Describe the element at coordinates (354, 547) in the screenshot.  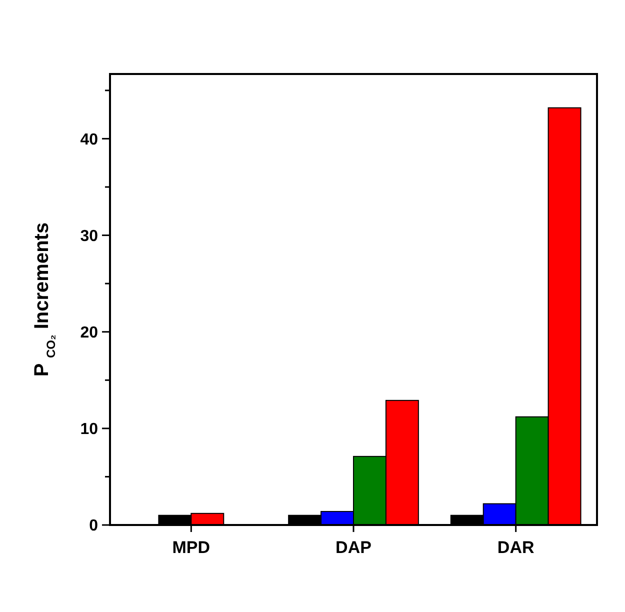
I see `x-tick-label: DAP` at that location.